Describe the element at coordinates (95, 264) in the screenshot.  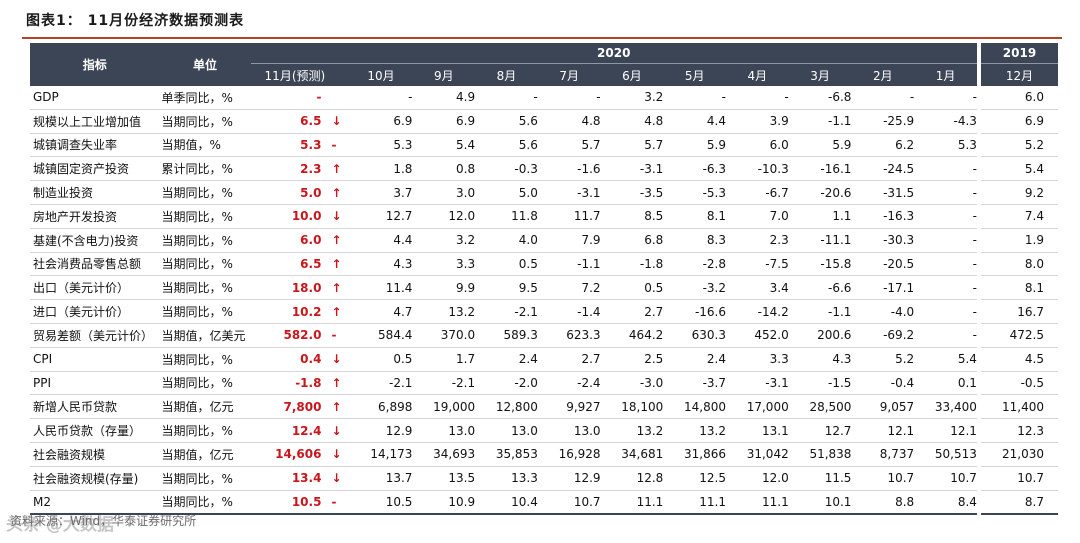
I see `indicator-name: 社会消费品零售总额` at that location.